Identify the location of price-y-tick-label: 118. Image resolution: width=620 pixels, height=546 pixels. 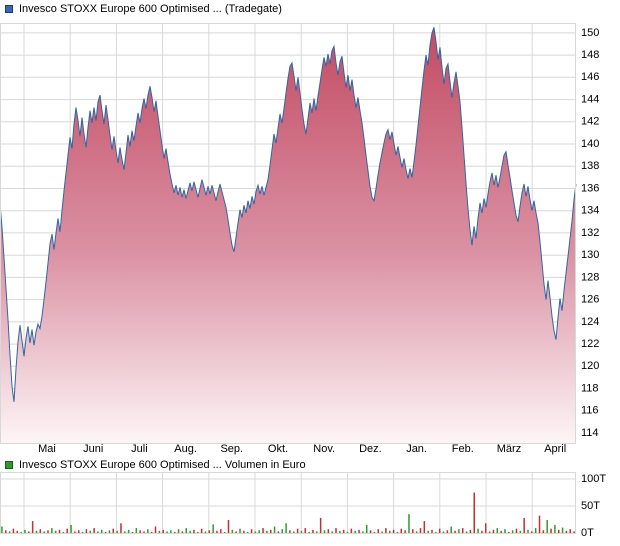
(590, 388).